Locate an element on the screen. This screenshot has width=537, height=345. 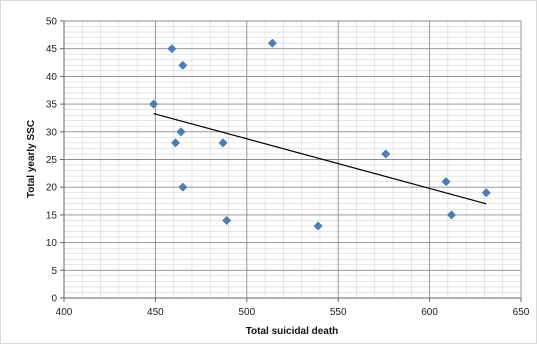
y-tick-label: 15 is located at coordinates (52, 215).